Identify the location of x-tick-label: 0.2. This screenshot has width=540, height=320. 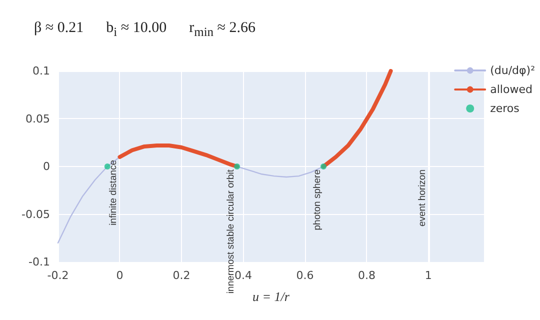
(181, 275).